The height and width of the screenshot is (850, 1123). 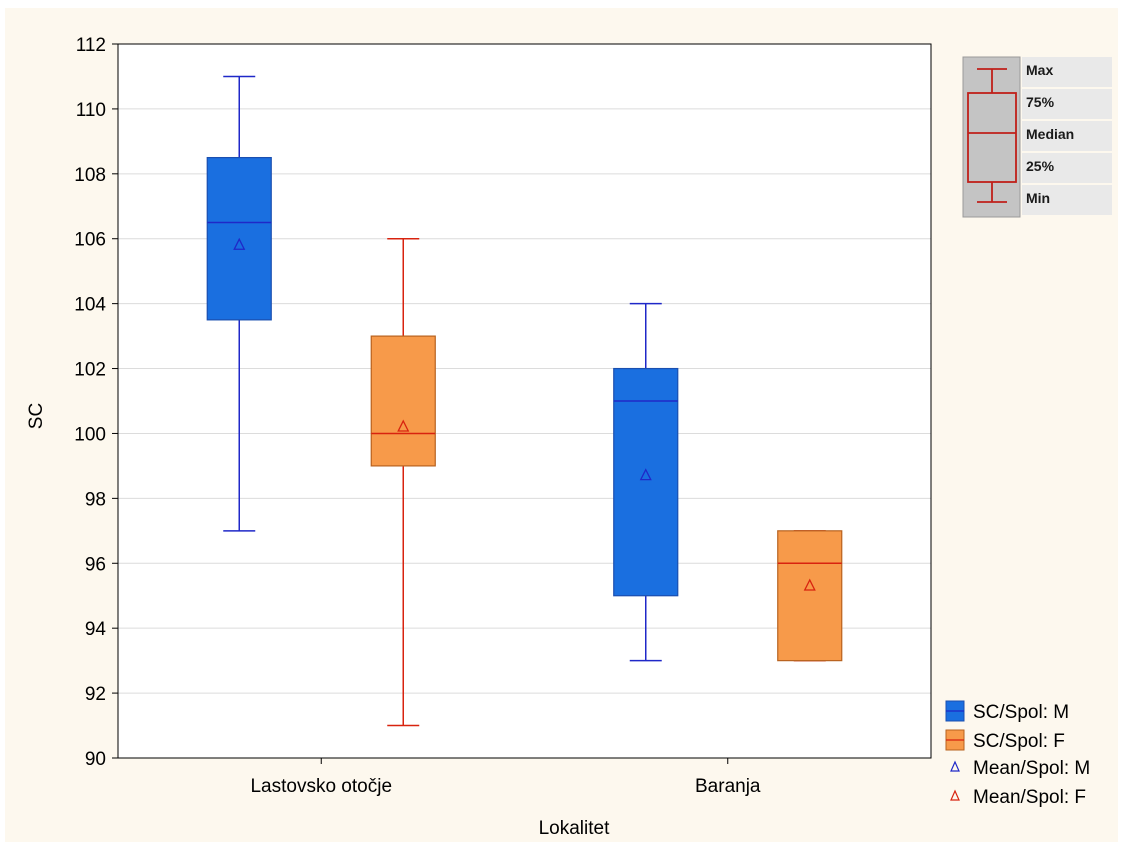 I want to click on y-tick-label: 112, so click(x=91, y=45).